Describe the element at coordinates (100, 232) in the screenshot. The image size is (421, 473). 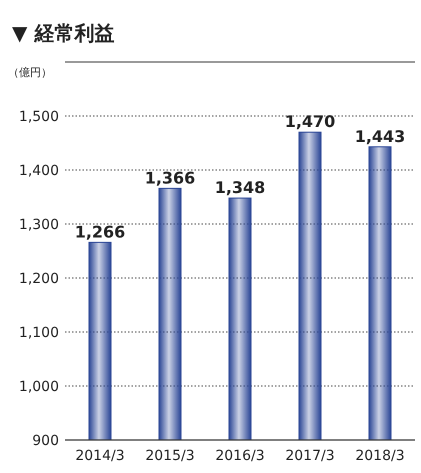
I see `data-label: 1,266` at that location.